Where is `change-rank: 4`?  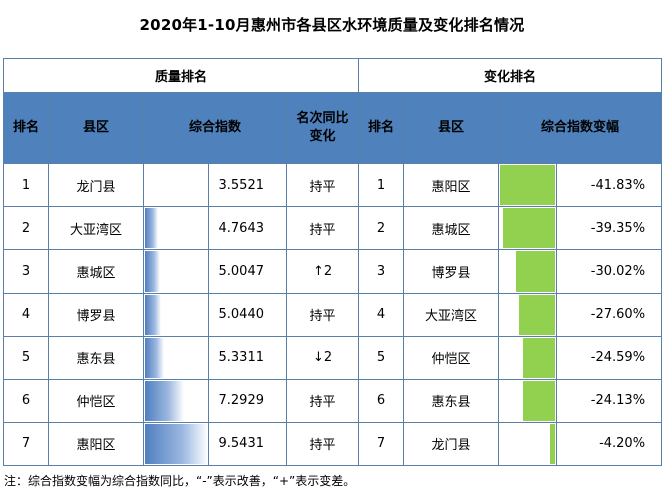
change-rank: 4 is located at coordinates (381, 314).